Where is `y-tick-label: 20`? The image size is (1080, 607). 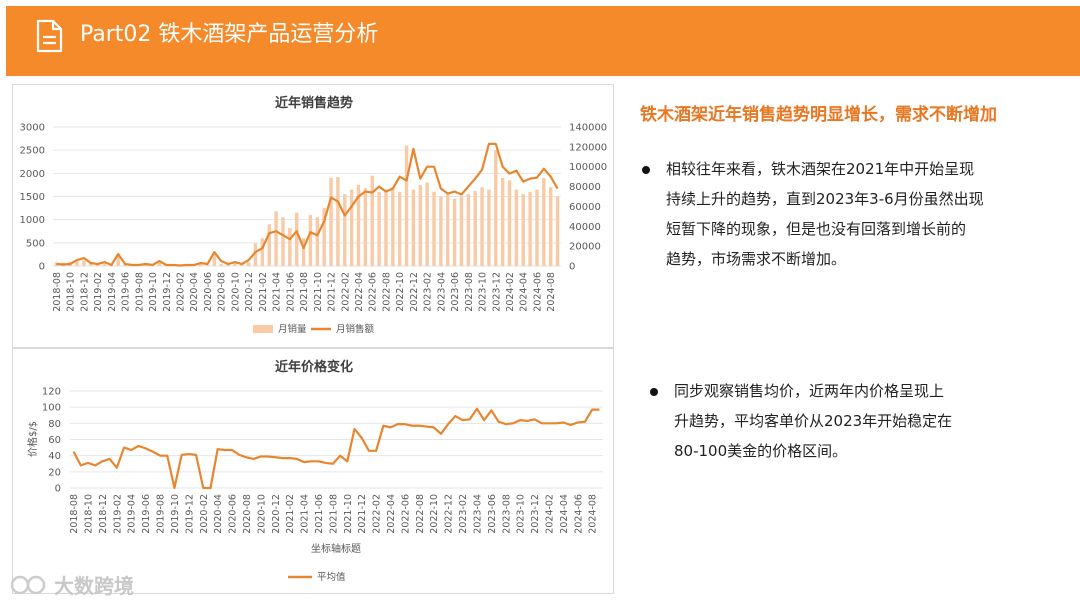
y-tick-label: 20 is located at coordinates (54, 472).